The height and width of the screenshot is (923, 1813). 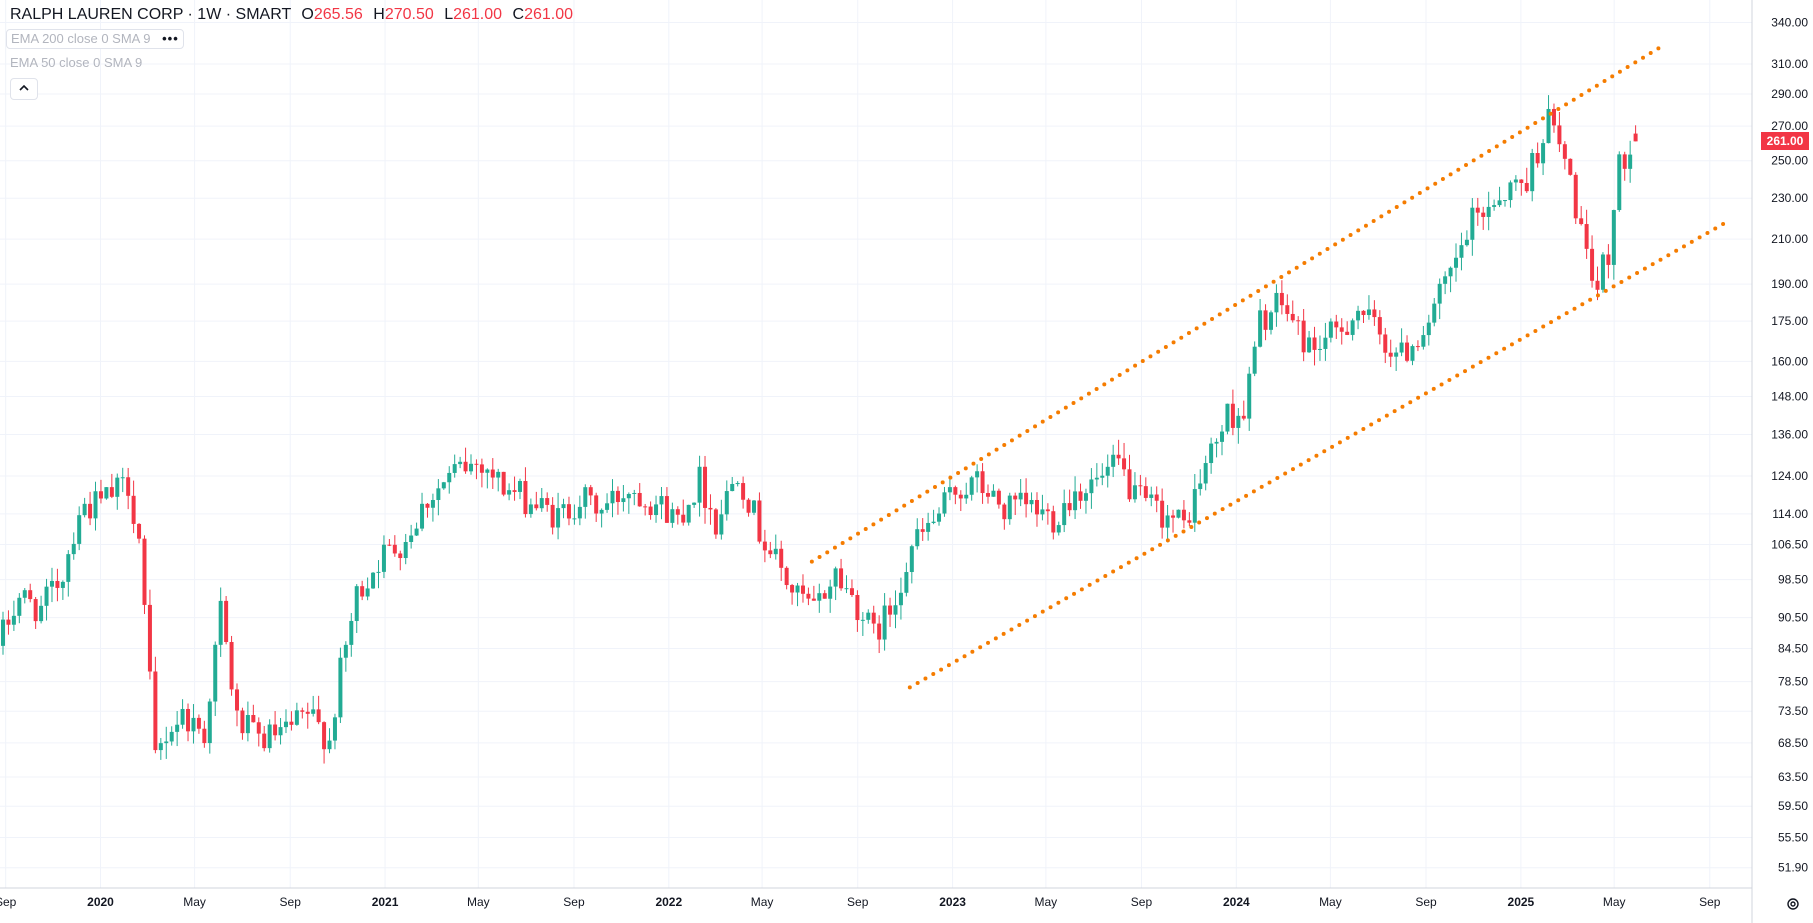 I want to click on price-tick-label: 210.00, so click(x=1789, y=239).